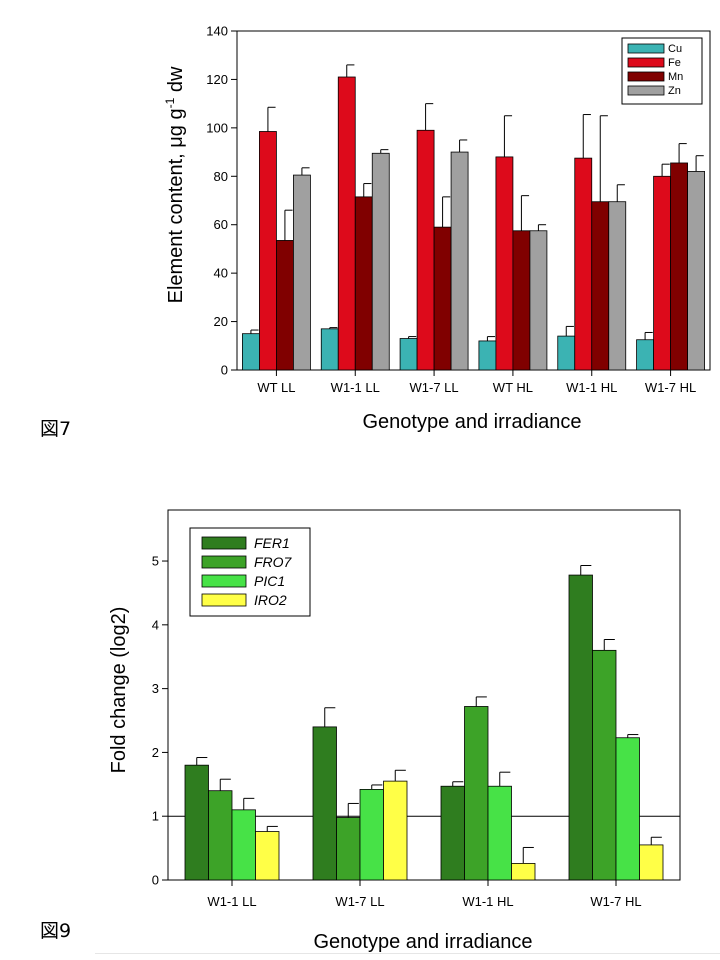 This screenshot has width=720, height=960. Describe the element at coordinates (217, 79) in the screenshot. I see `chart1-y-tick-label: 120` at that location.